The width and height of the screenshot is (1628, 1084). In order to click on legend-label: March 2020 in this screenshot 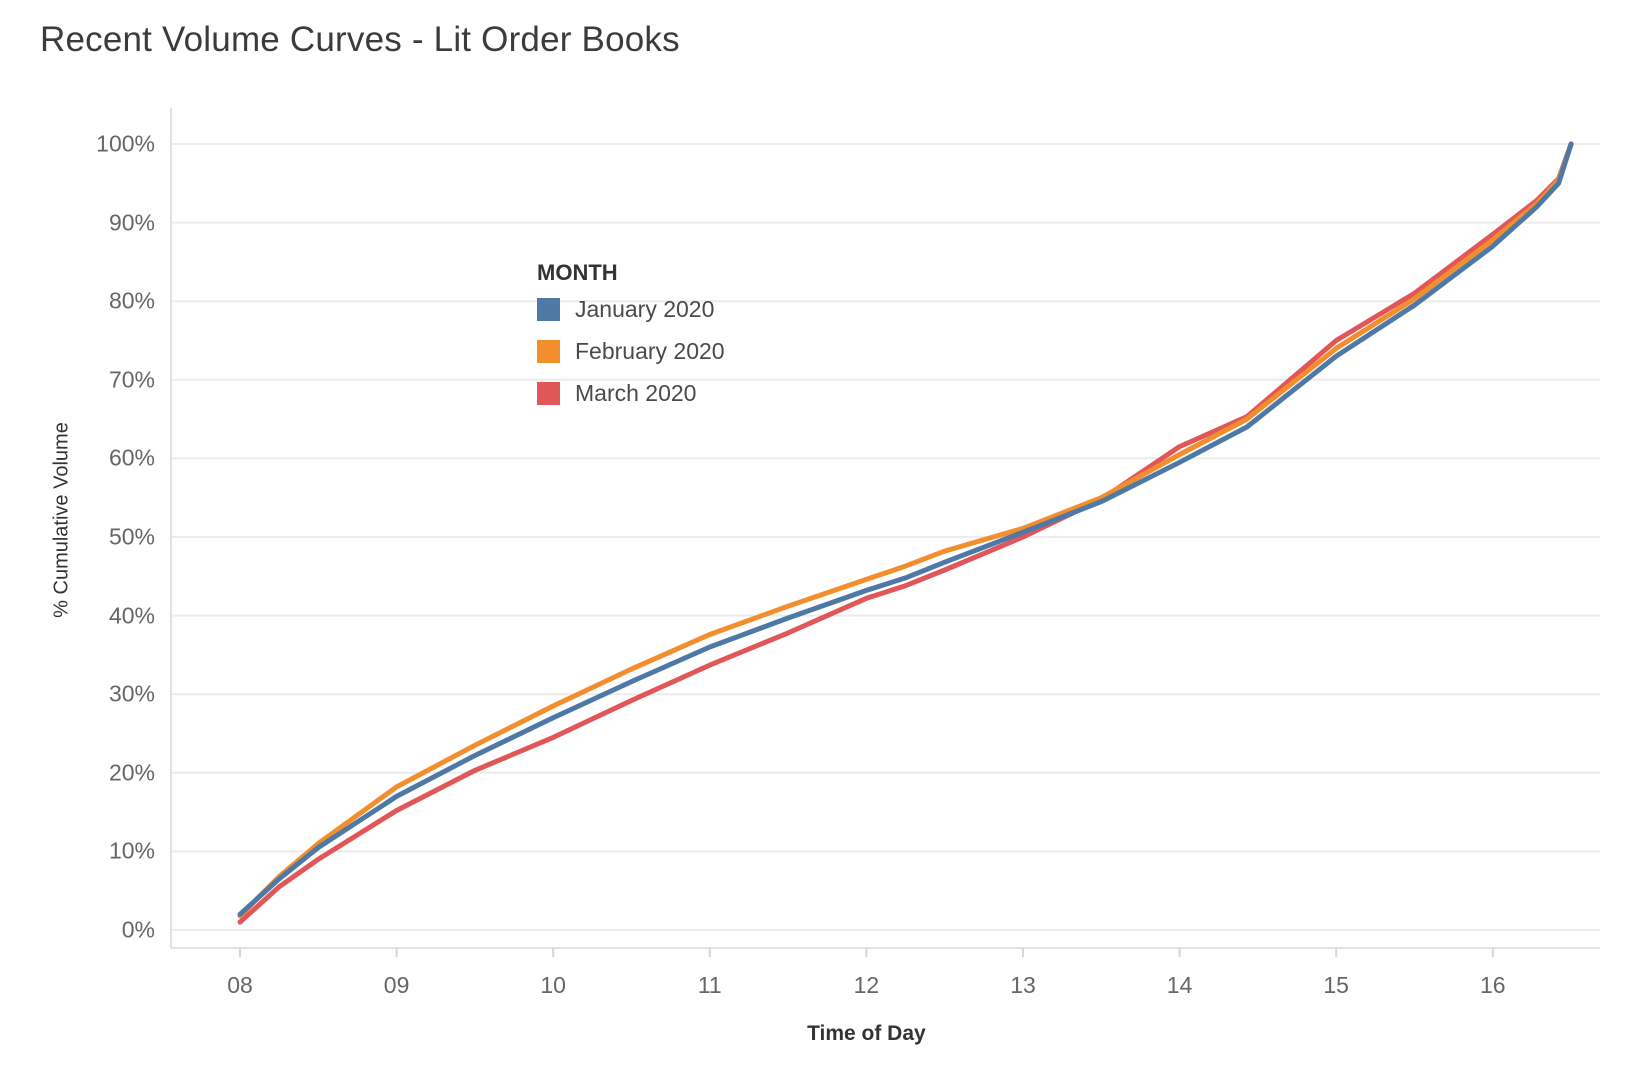, I will do `click(636, 393)`.